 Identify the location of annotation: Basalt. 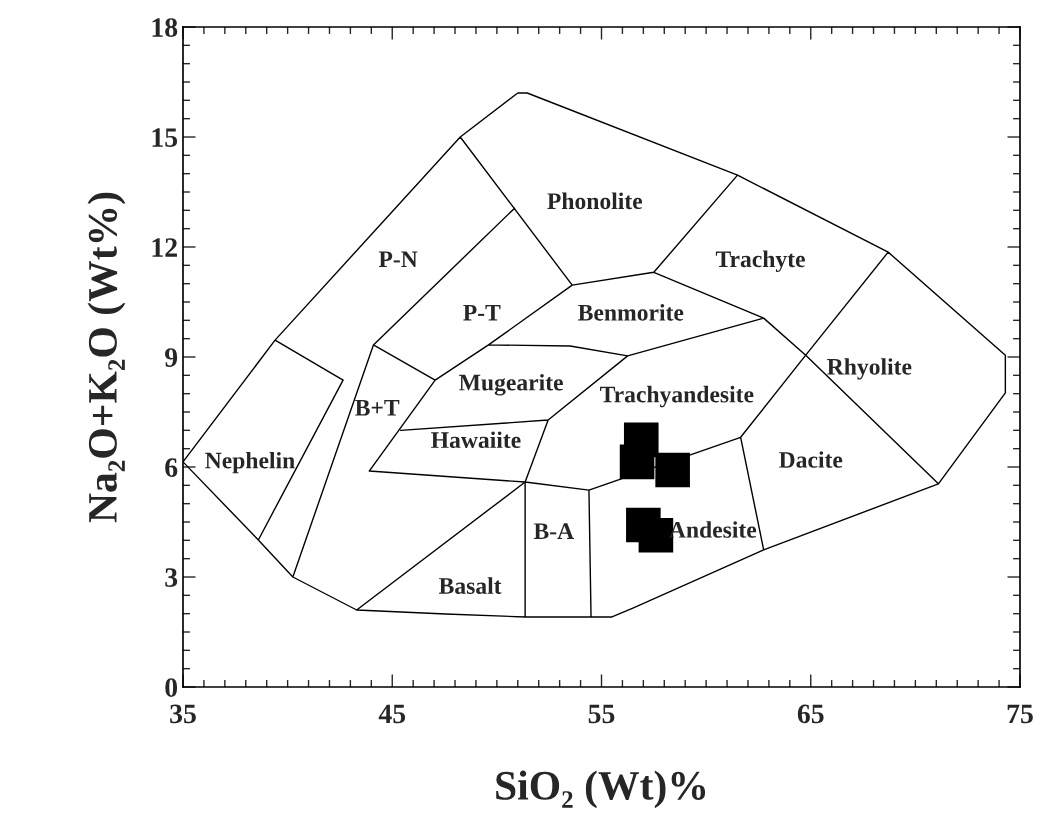
(470, 585).